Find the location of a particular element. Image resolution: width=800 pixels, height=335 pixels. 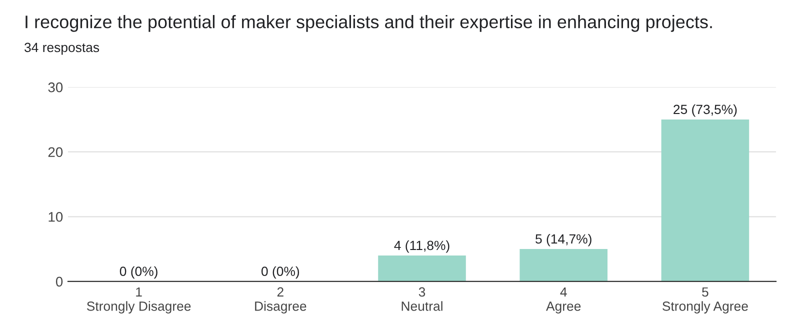

chart-subtitle: 34 respostas is located at coordinates (62, 48).